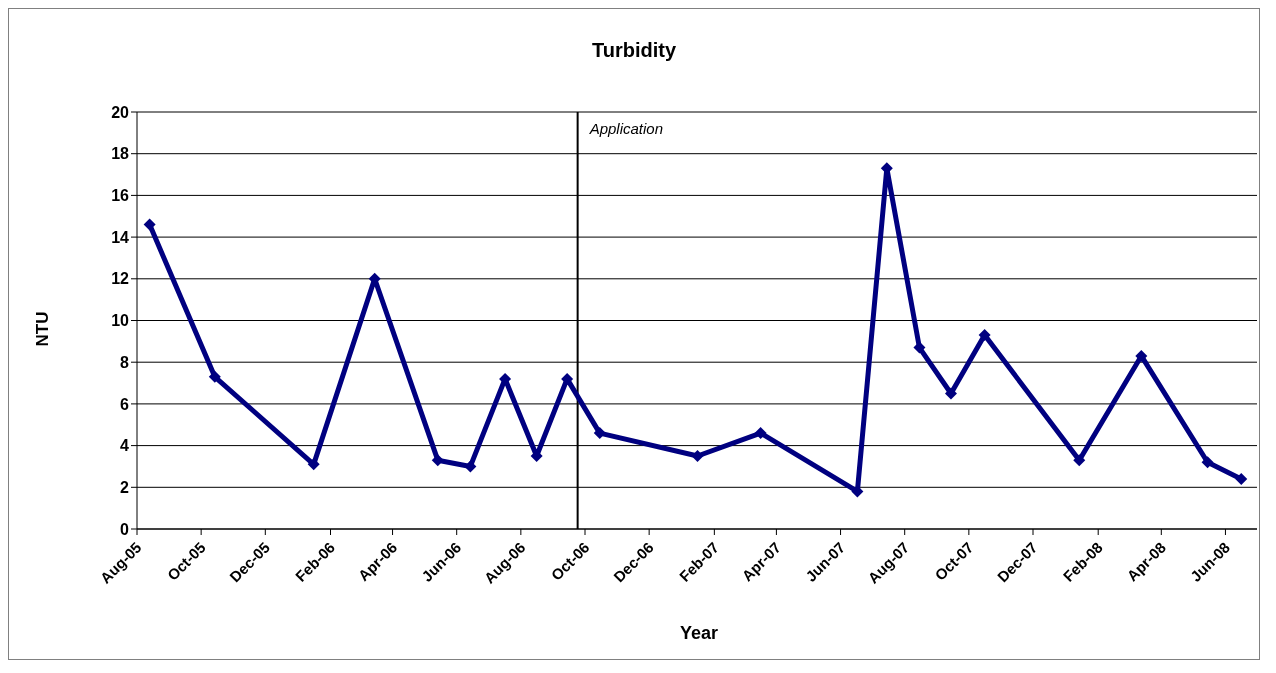  Describe the element at coordinates (698, 633) in the screenshot. I see `x-axis-title: Year` at that location.